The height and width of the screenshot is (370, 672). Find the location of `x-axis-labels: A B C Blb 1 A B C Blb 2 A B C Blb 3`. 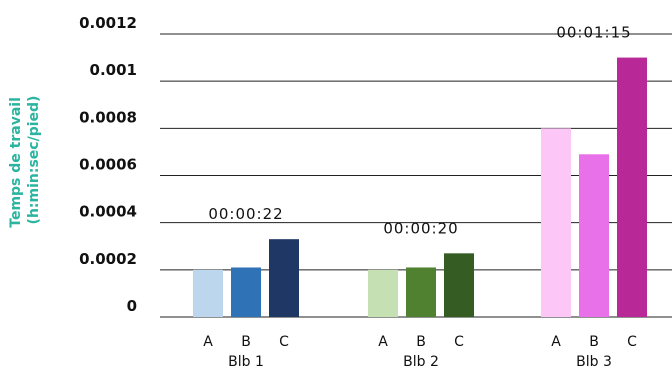

x-axis-labels: A B C Blb 1 A B C Blb 2 A B C Blb 3 is located at coordinates (420, 352).